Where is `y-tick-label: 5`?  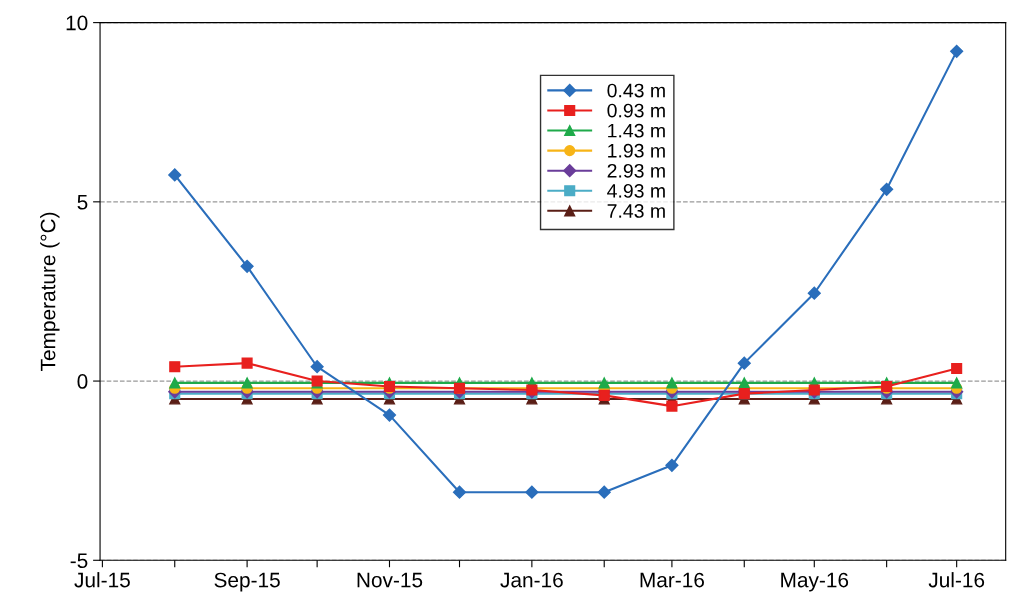
y-tick-label: 5 is located at coordinates (82, 202).